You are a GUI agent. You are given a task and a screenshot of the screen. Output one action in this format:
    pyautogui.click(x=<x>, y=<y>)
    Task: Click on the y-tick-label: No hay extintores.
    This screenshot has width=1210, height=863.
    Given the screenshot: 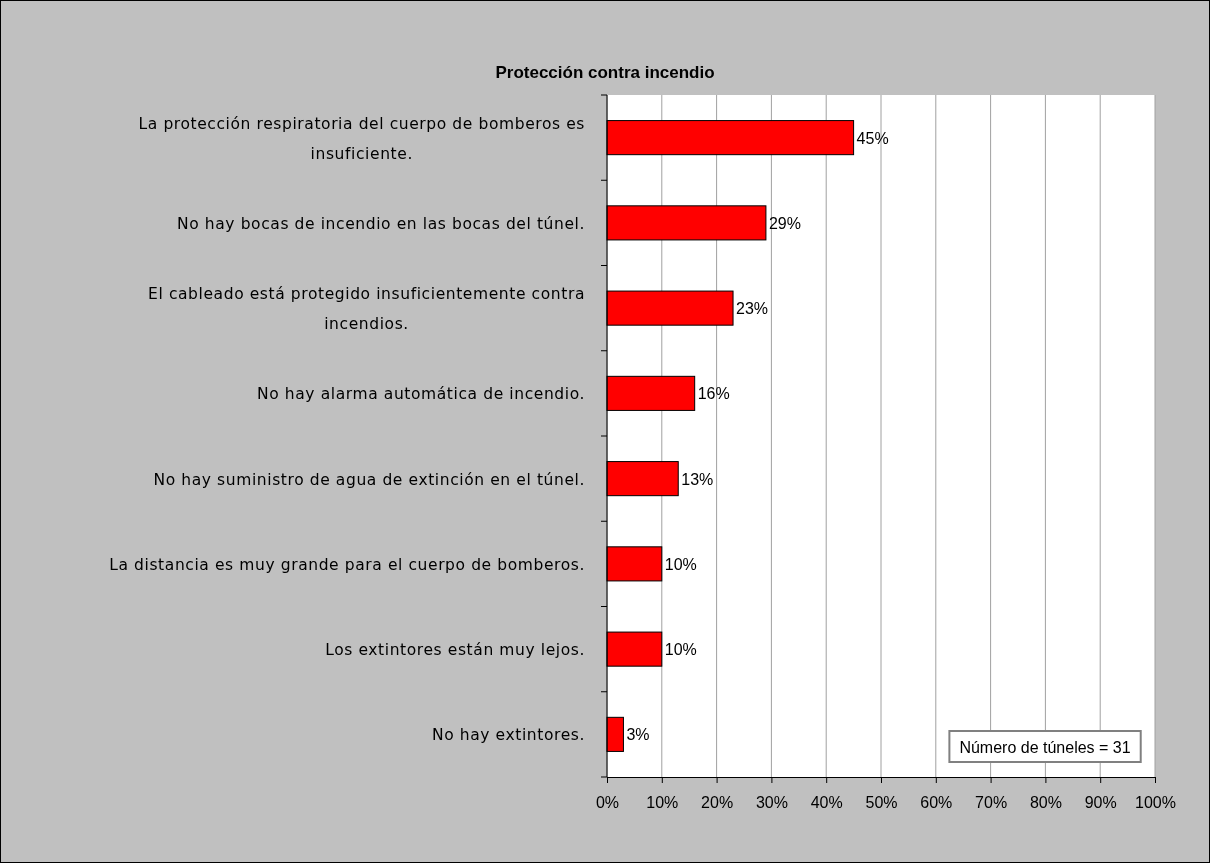 What is the action you would take?
    pyautogui.click(x=508, y=735)
    